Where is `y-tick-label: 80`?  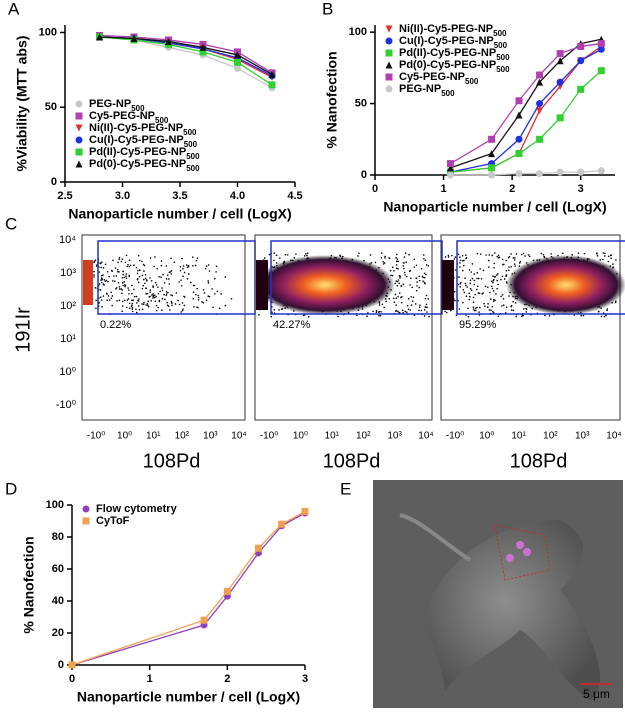
y-tick-label: 80 is located at coordinates (58, 537).